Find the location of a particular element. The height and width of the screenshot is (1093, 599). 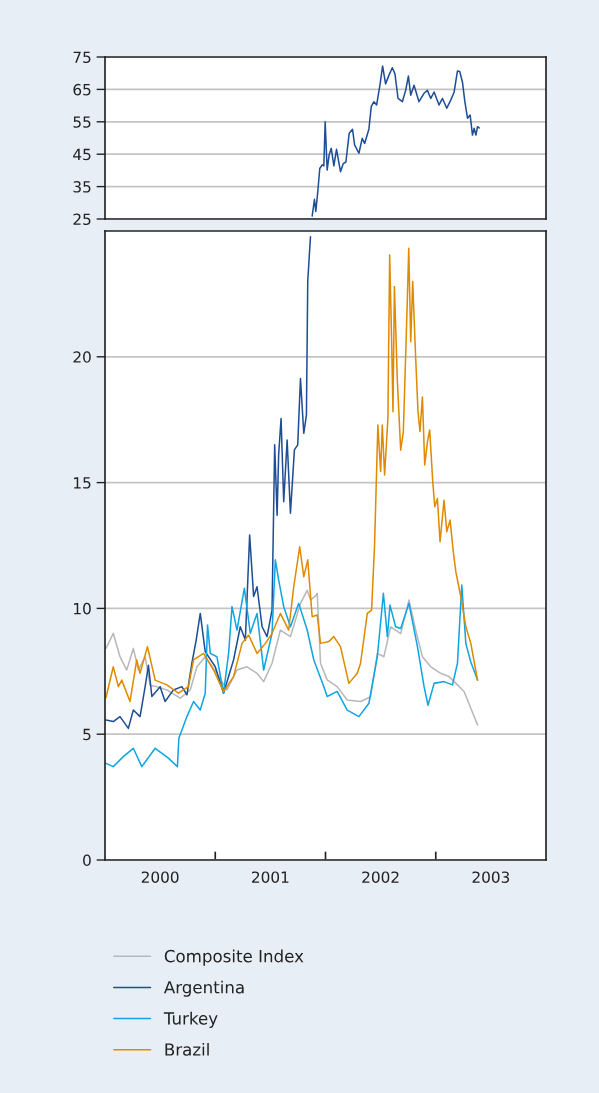

legend-label: Composite Index is located at coordinates (234, 957).